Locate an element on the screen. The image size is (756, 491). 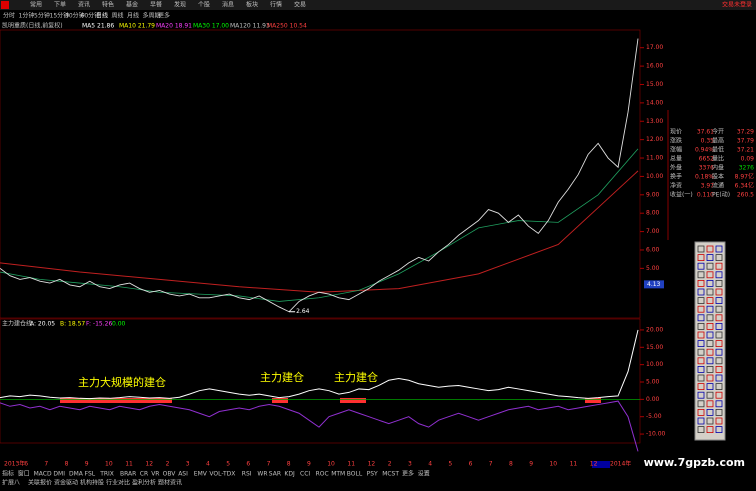
indicator-tab: OBV is located at coordinates (170, 474).